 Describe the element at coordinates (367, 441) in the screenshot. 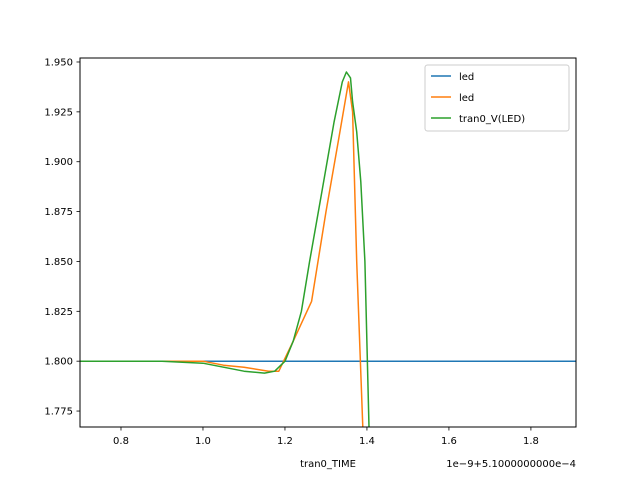

I see `x-tick-label: 1.4` at that location.